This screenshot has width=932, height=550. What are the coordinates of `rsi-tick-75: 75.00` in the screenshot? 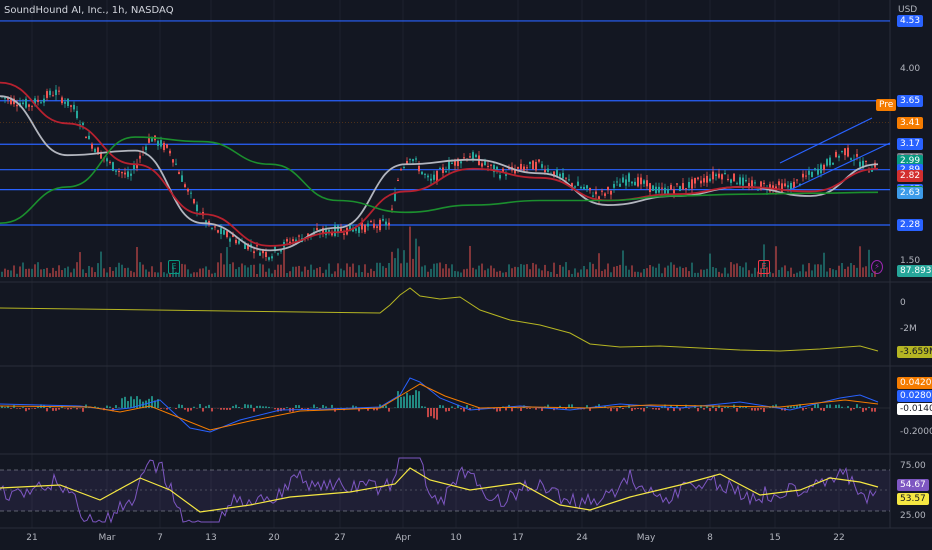 It's located at (913, 466).